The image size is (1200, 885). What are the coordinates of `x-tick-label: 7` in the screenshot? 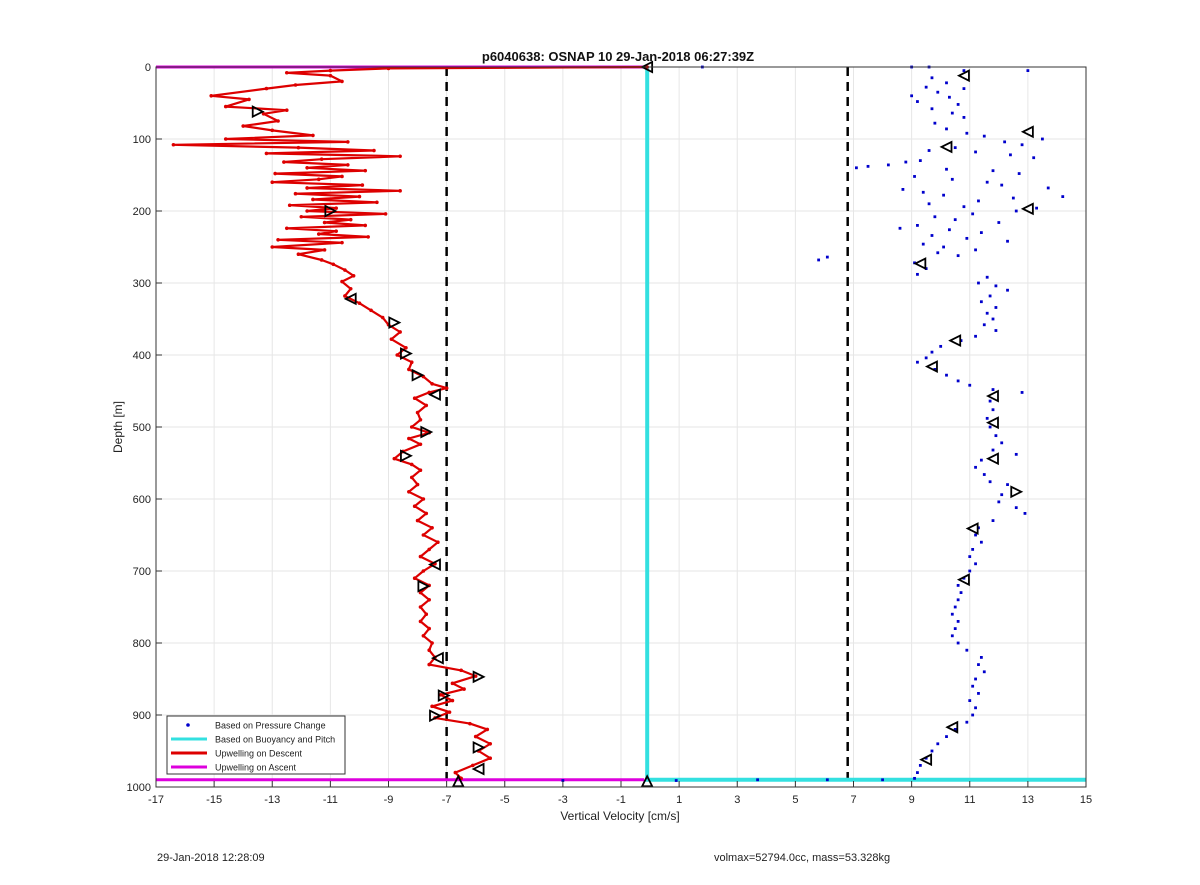 It's located at (853, 800).